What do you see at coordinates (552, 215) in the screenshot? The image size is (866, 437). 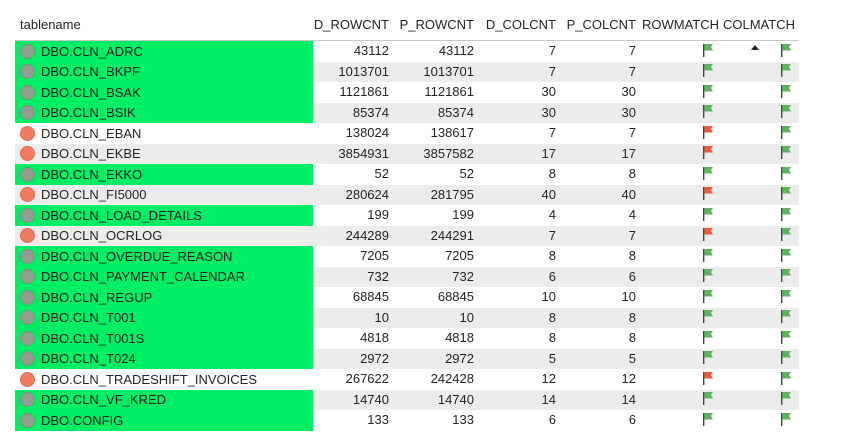 I see `cell-d-colcnt: 4` at bounding box center [552, 215].